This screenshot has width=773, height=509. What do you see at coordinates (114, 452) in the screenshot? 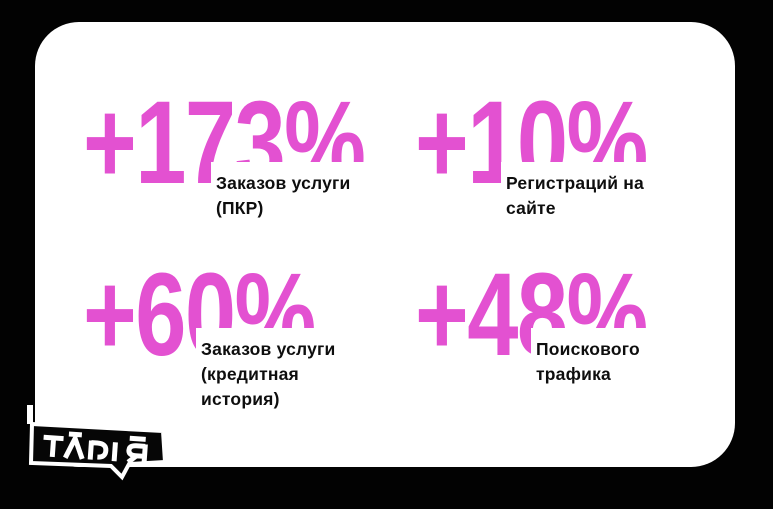
I see `logo-letter-i` at bounding box center [114, 452].